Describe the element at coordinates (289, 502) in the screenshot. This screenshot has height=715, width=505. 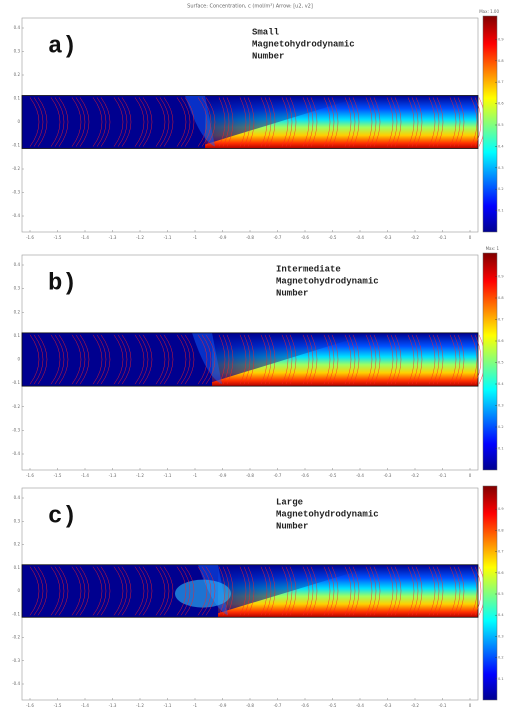
I see `annotation: Large` at that location.